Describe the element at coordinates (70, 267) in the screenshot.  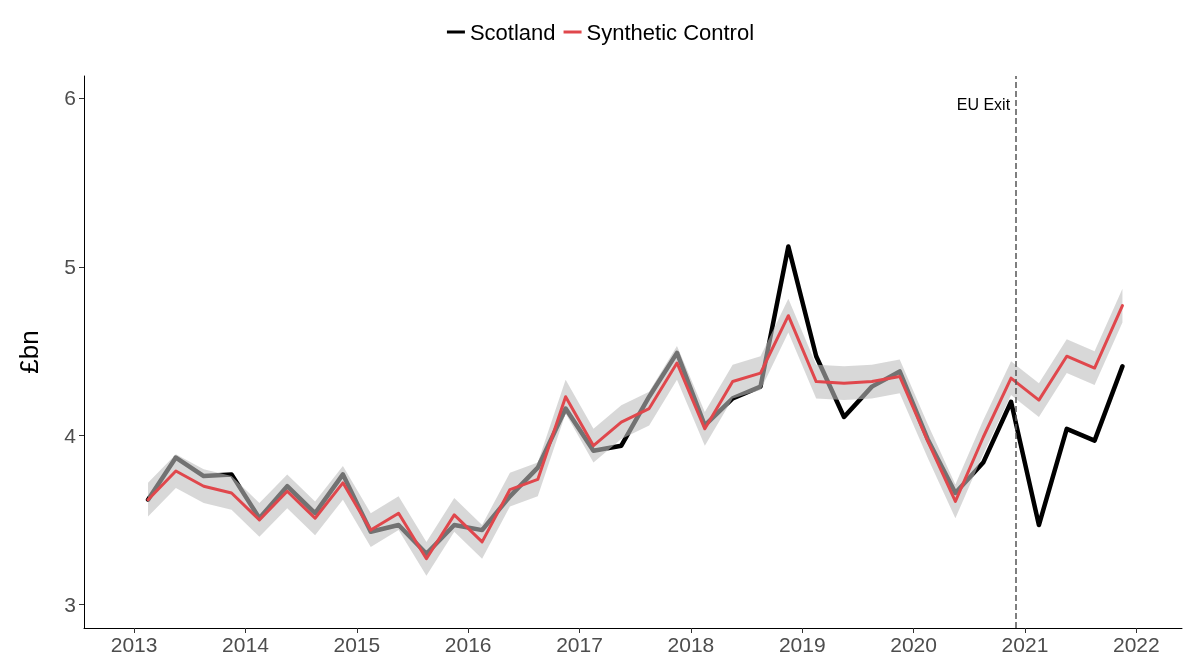
I see `y-tick-label: 5` at that location.